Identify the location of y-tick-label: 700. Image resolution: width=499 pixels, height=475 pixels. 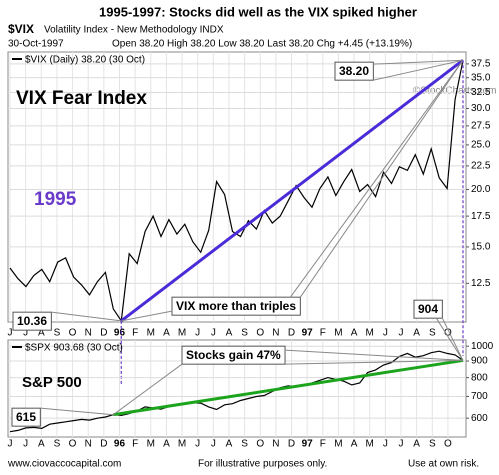
(479, 396).